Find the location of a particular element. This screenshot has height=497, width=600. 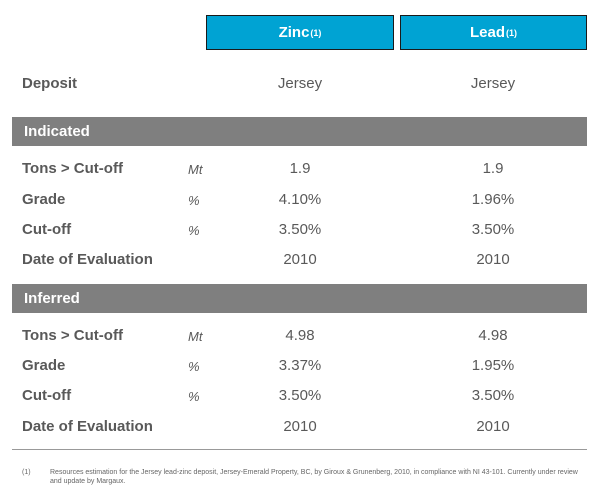

table-row: Tons > Cut-off Mt 4.98 4.98 is located at coordinates (300, 337).